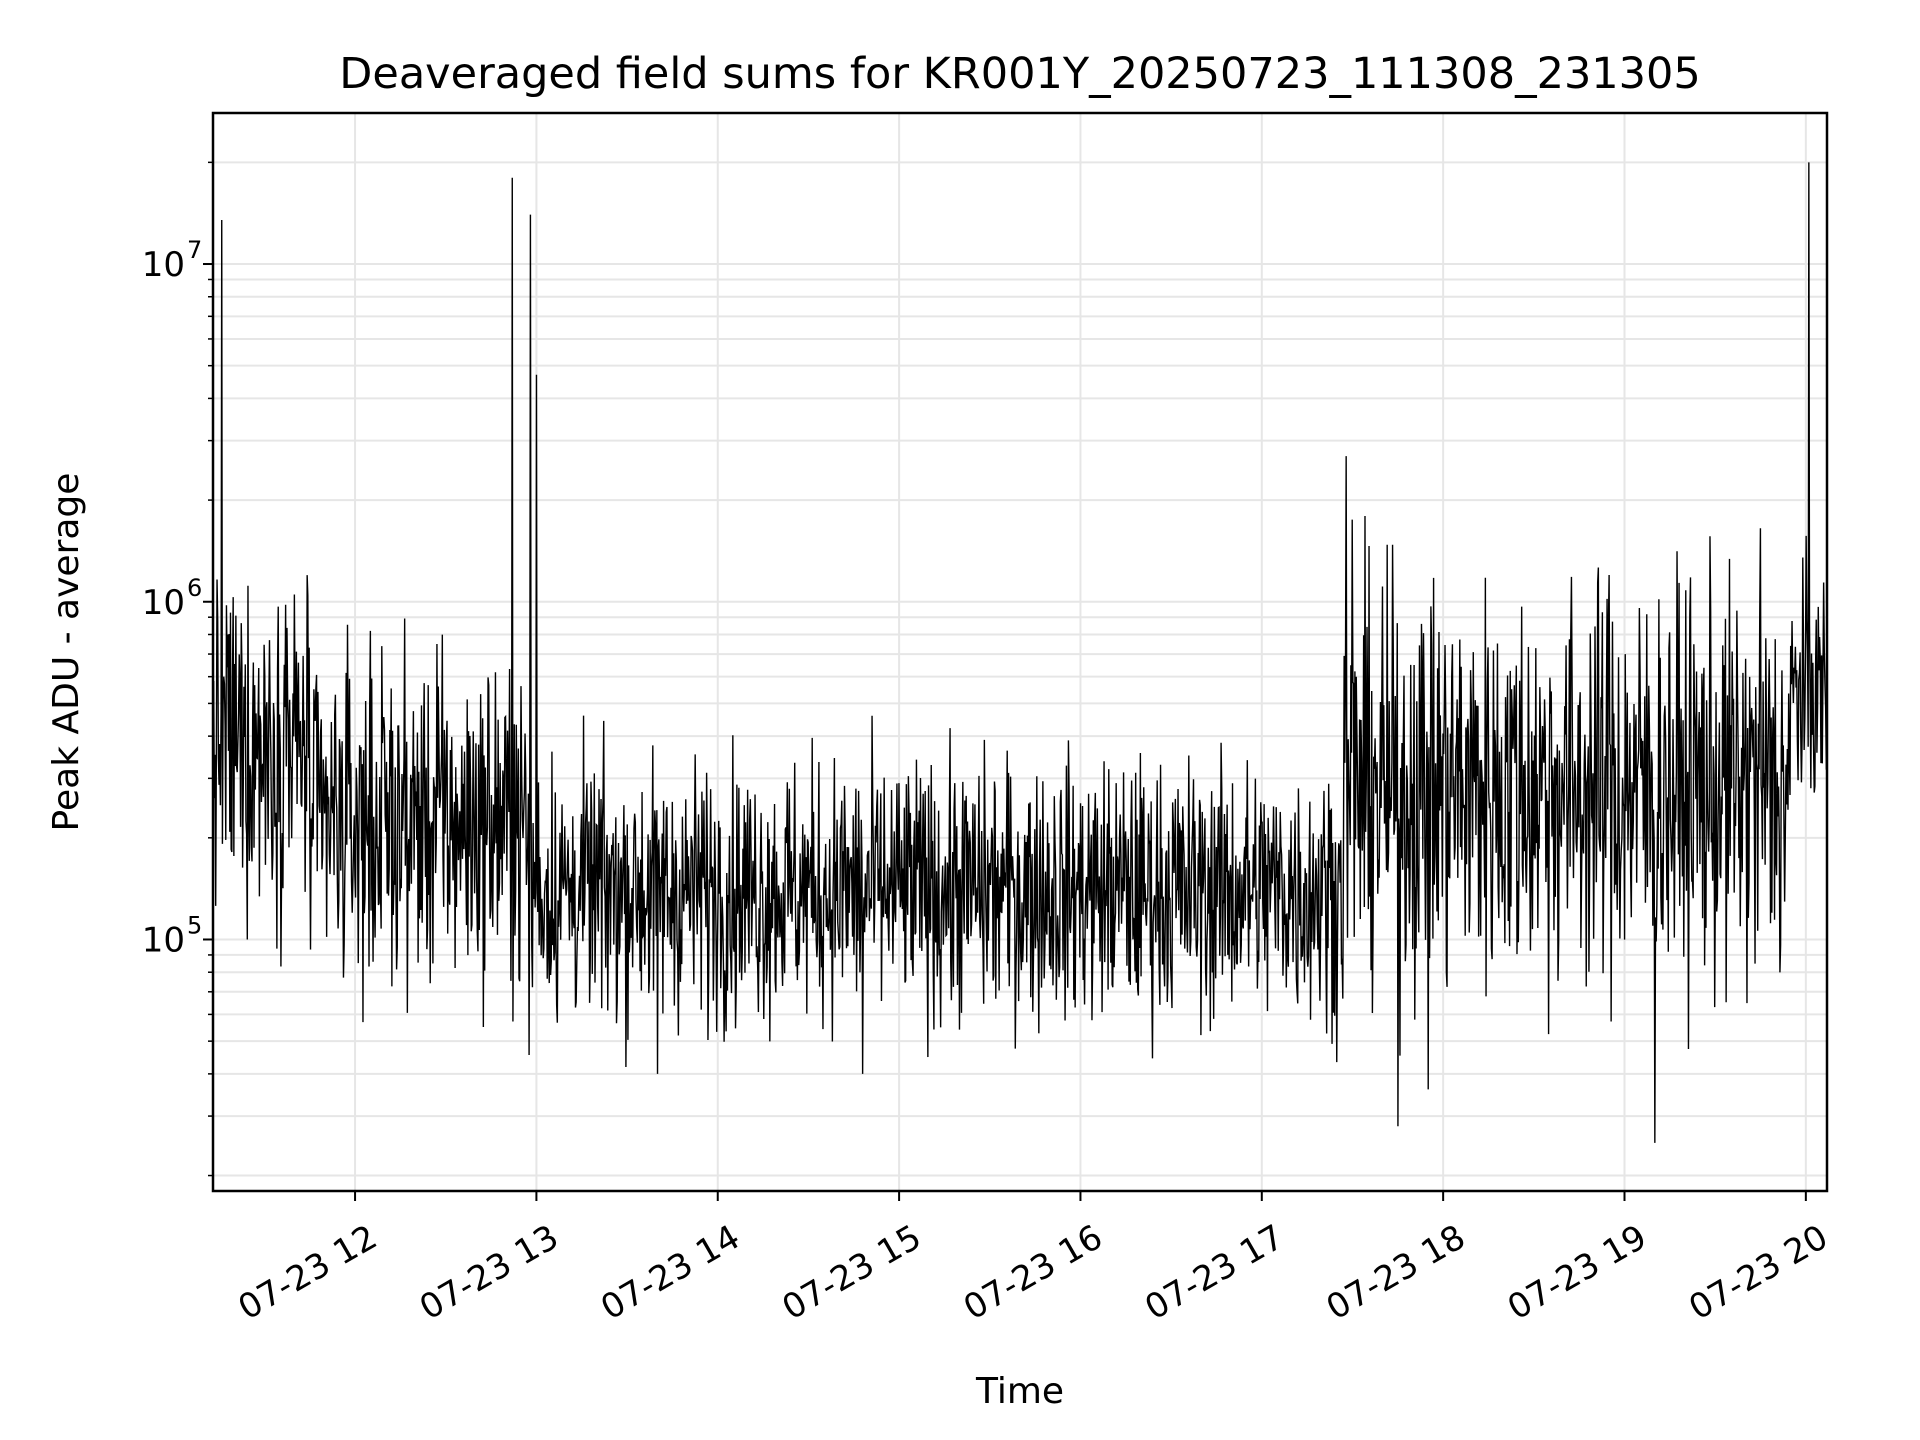 Image resolution: width=1920 pixels, height=1440 pixels. Describe the element at coordinates (194, 925) in the screenshot. I see `y-tick-exponent: 5` at that location.